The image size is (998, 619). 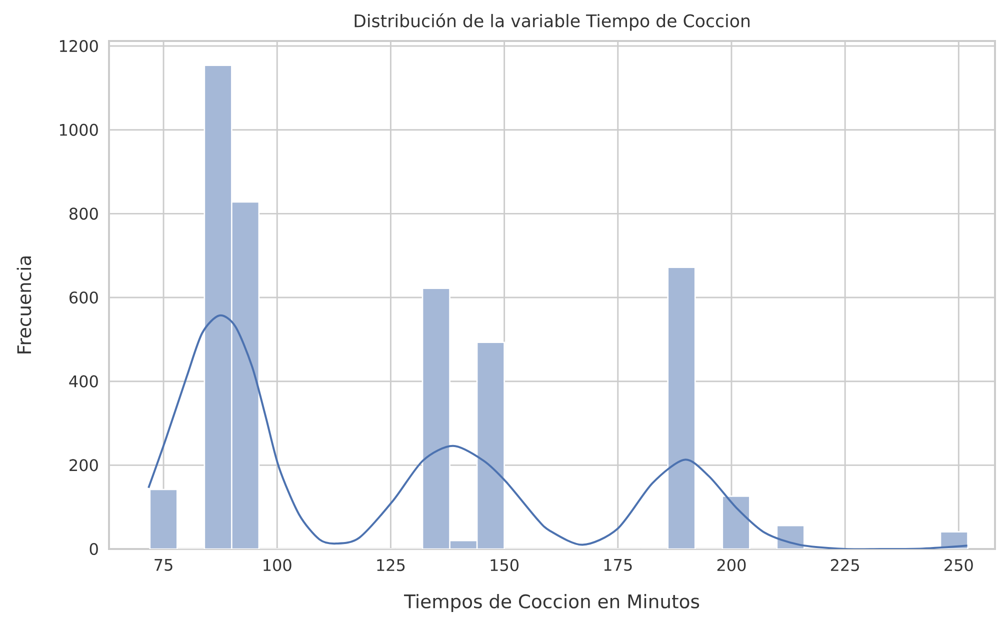 What do you see at coordinates (84, 214) in the screenshot?
I see `y-tick-label: 800` at bounding box center [84, 214].